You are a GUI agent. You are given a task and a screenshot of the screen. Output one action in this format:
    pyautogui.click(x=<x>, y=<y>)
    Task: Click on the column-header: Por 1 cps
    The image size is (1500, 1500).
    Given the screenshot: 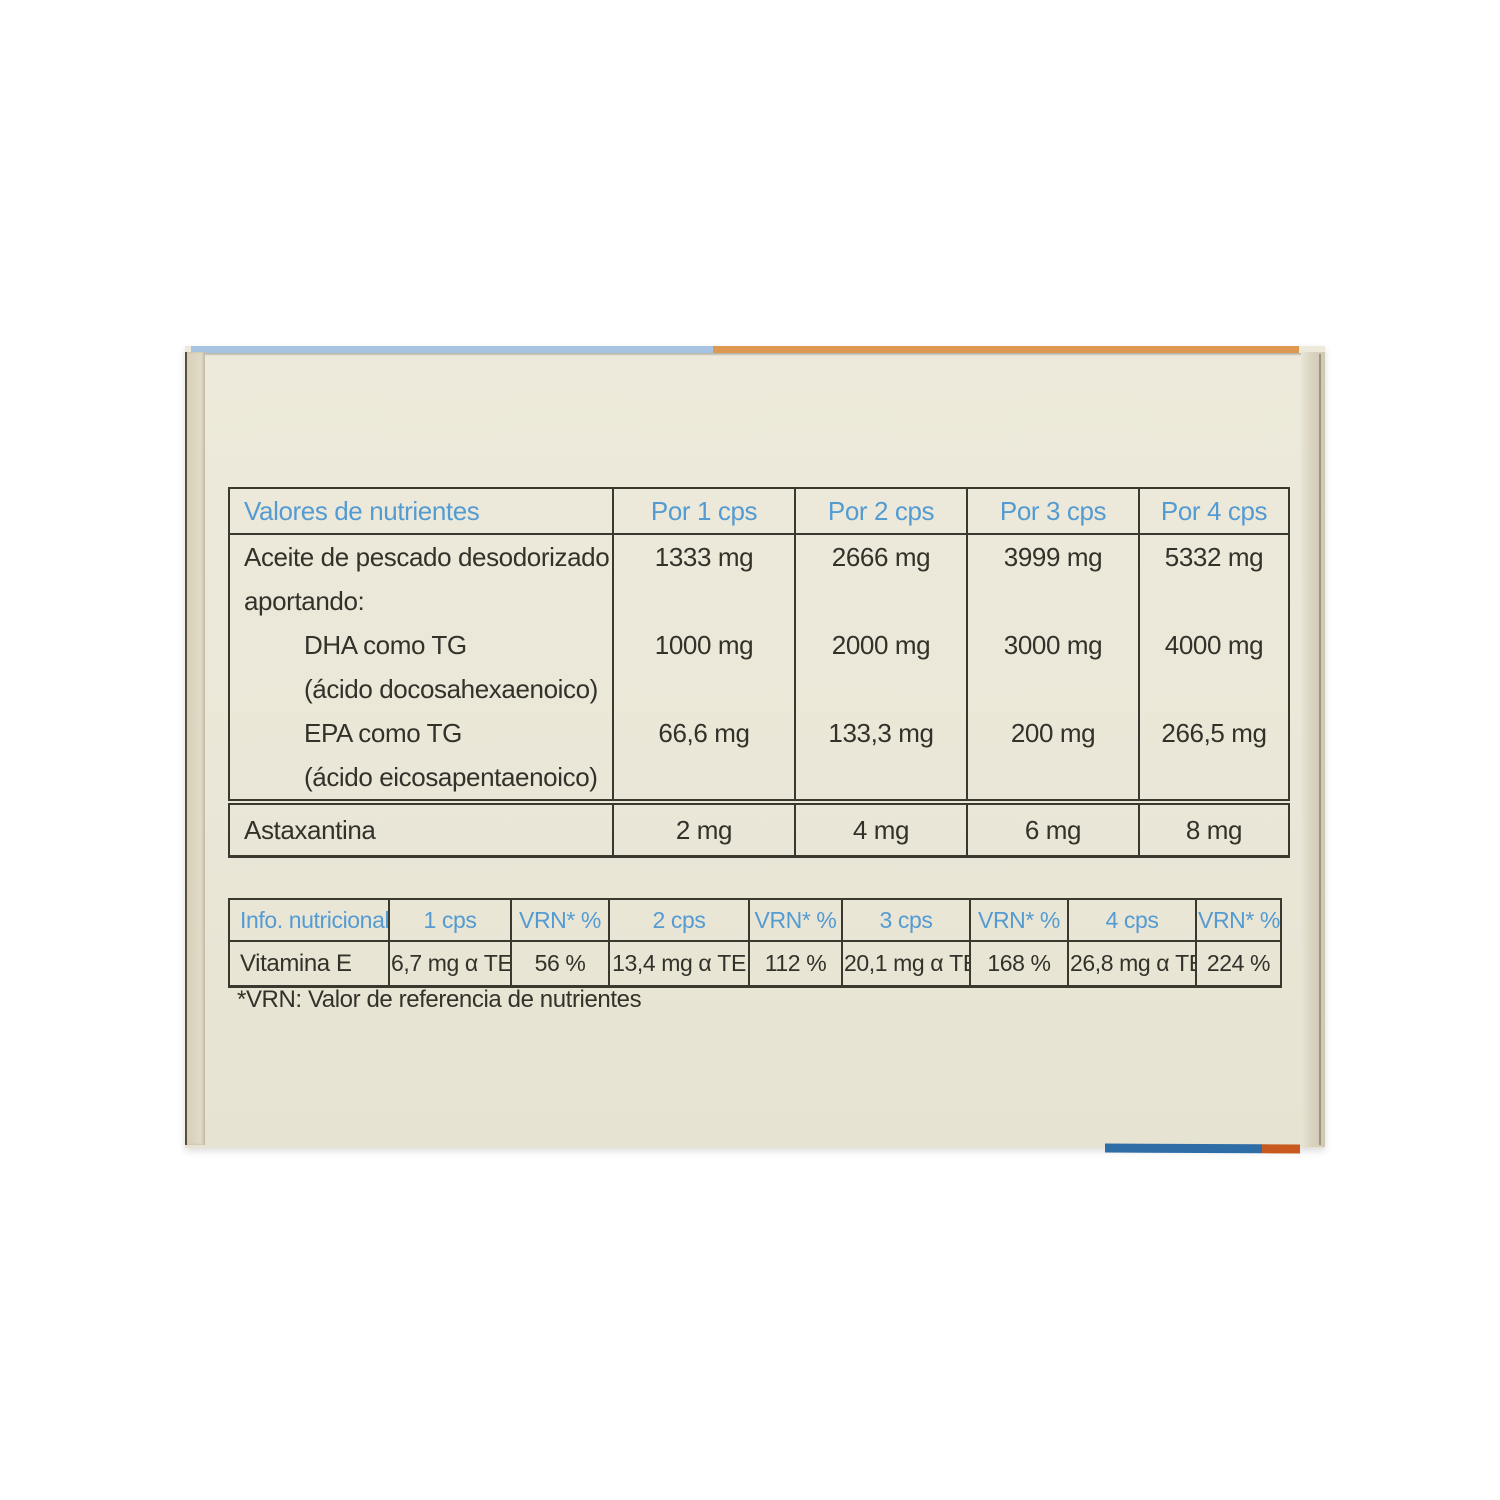 What is the action you would take?
    pyautogui.click(x=703, y=511)
    